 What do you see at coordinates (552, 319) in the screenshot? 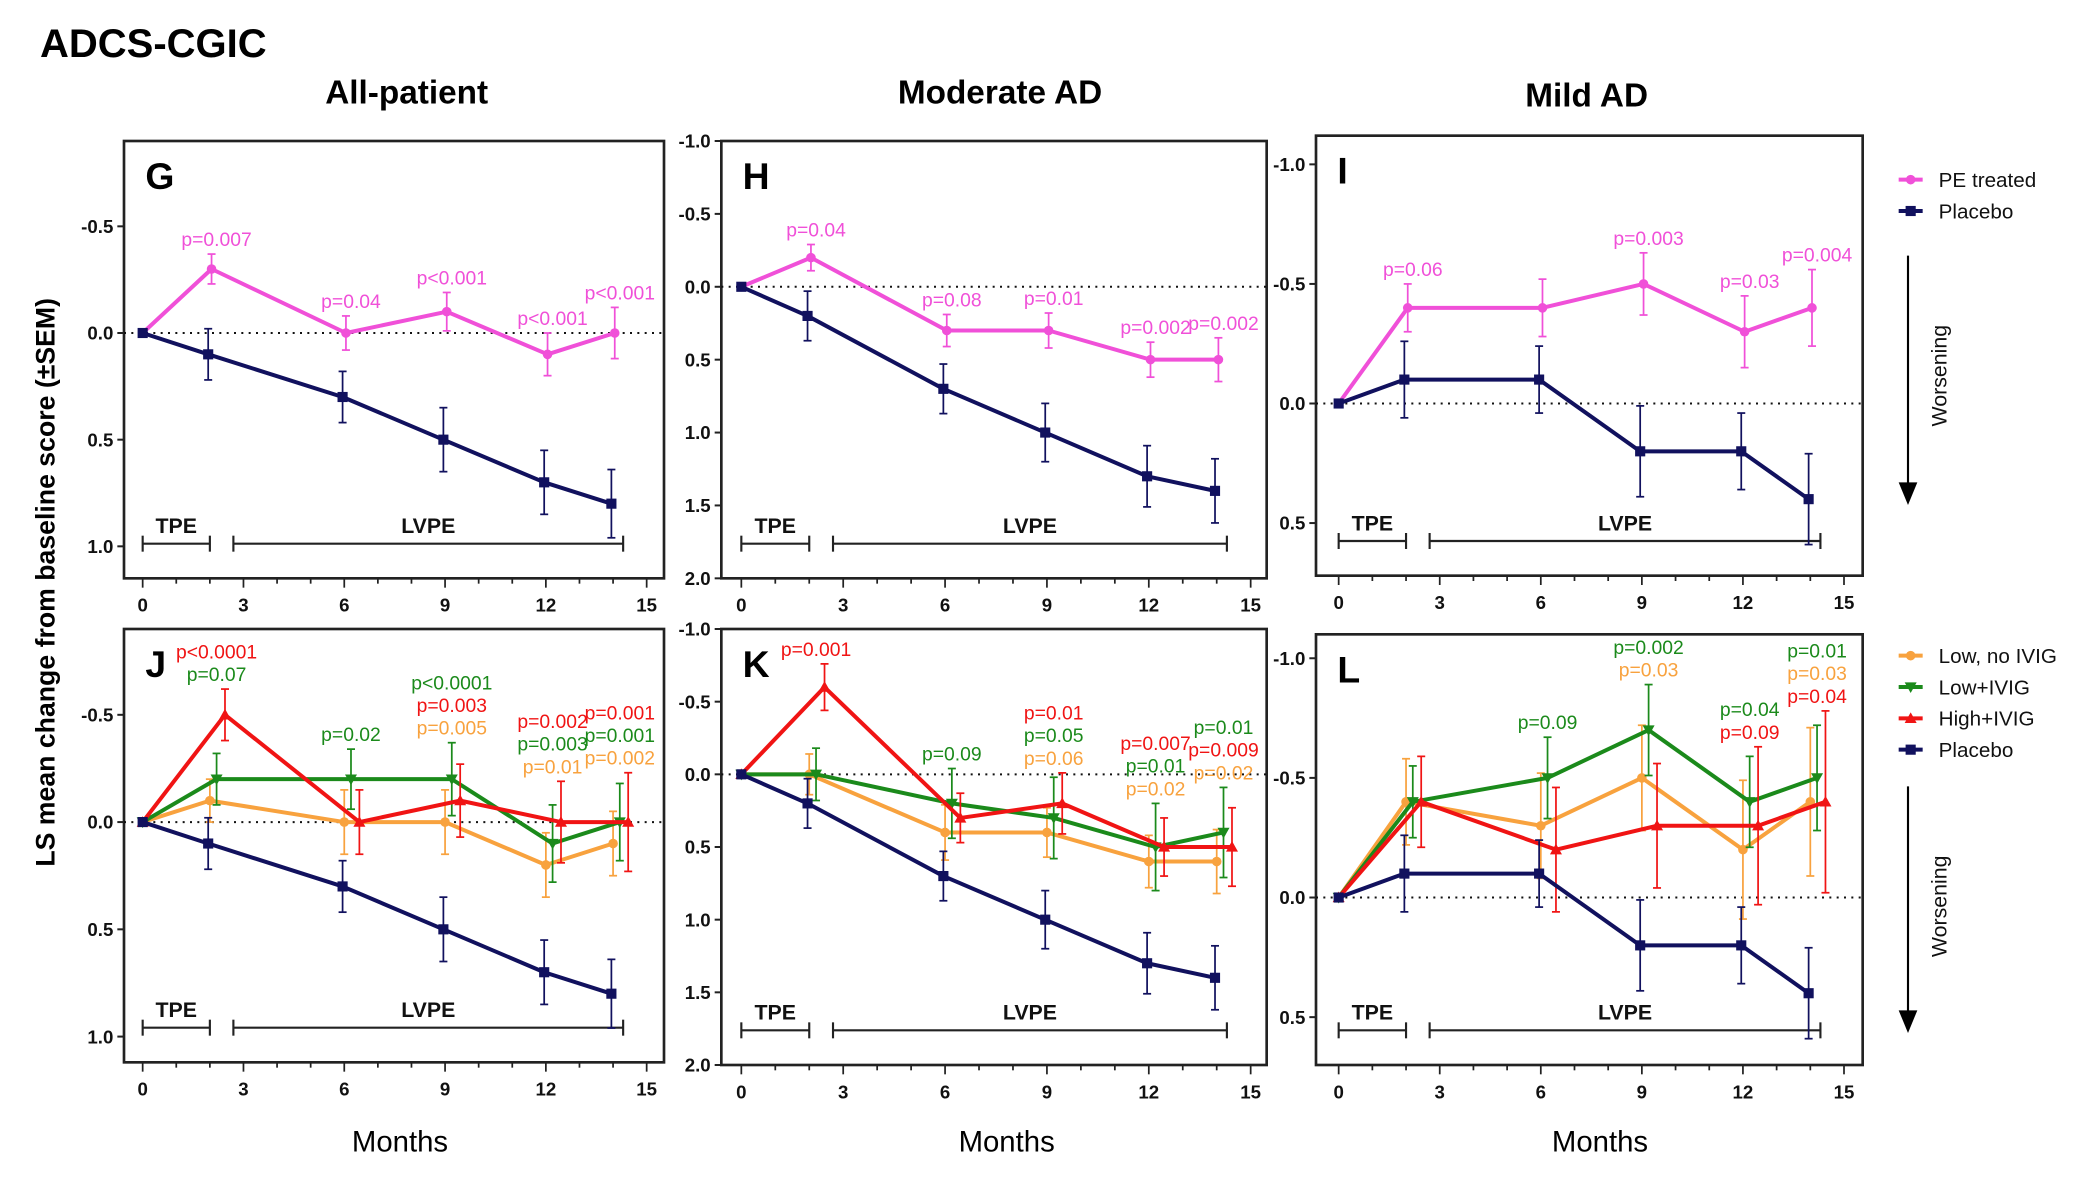
I see `p-value-label: p<0.001` at bounding box center [552, 319].